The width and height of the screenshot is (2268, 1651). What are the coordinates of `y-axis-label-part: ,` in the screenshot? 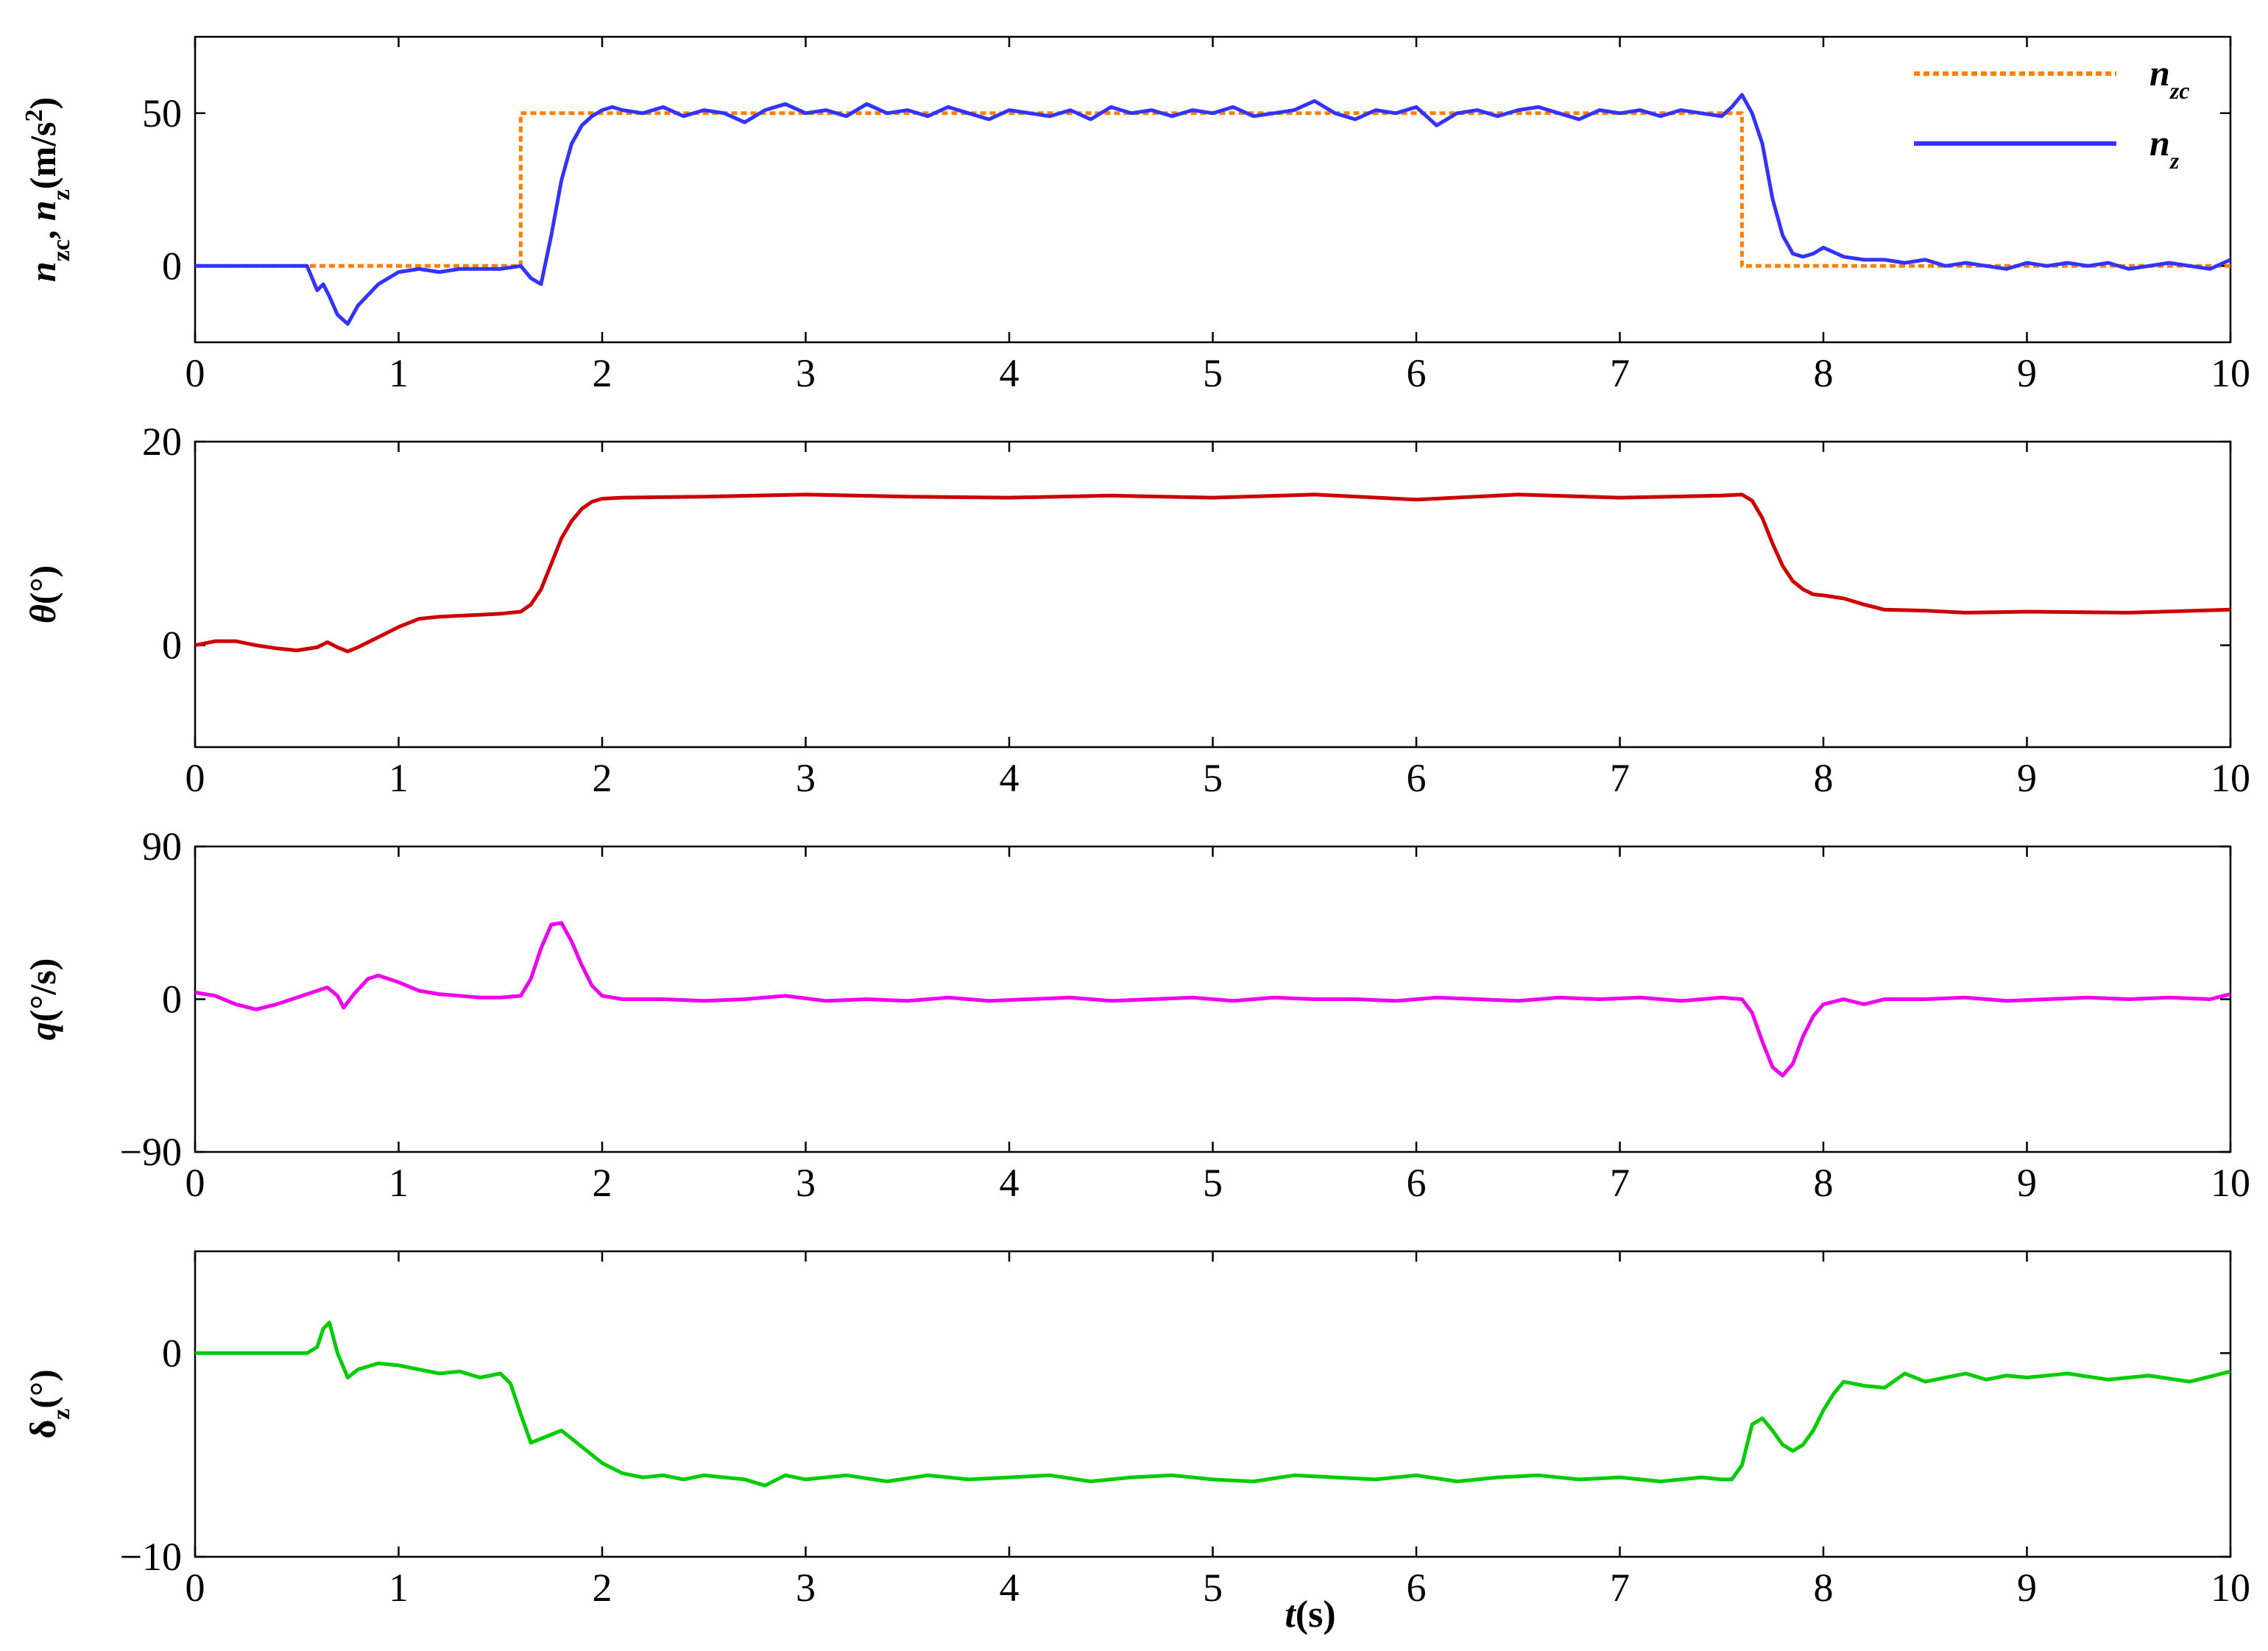 It's located at (42, 230).